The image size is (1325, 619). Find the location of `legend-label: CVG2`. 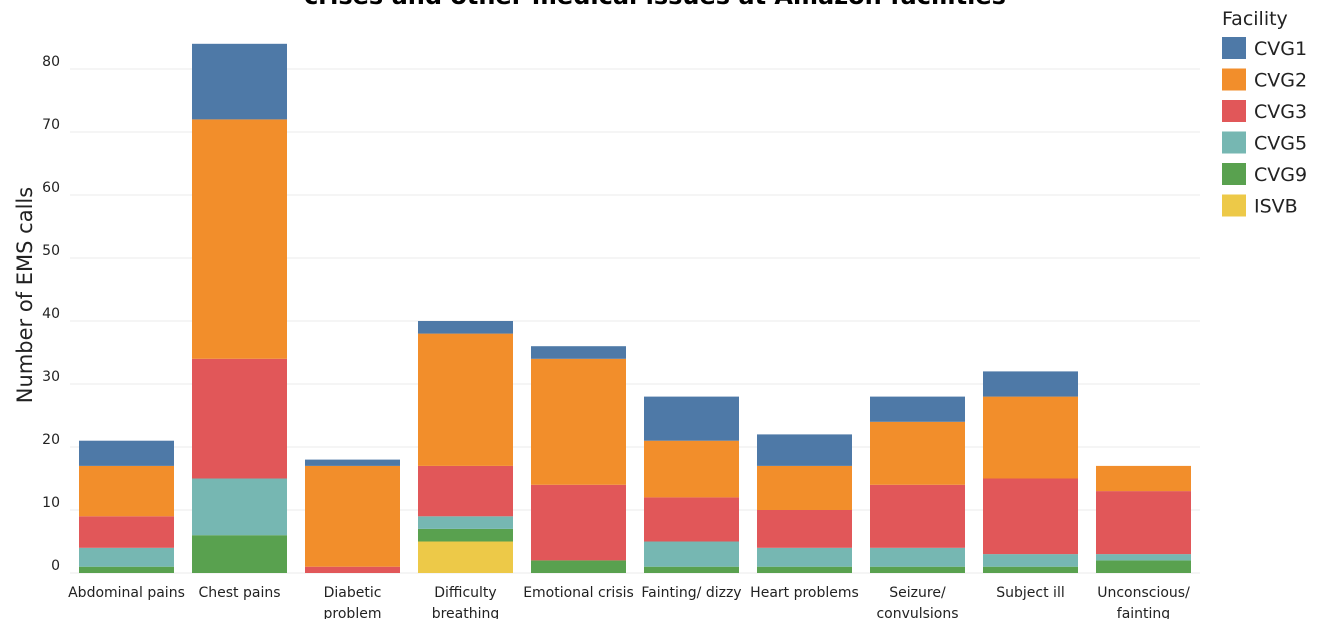

legend-label: CVG2 is located at coordinates (1280, 81).